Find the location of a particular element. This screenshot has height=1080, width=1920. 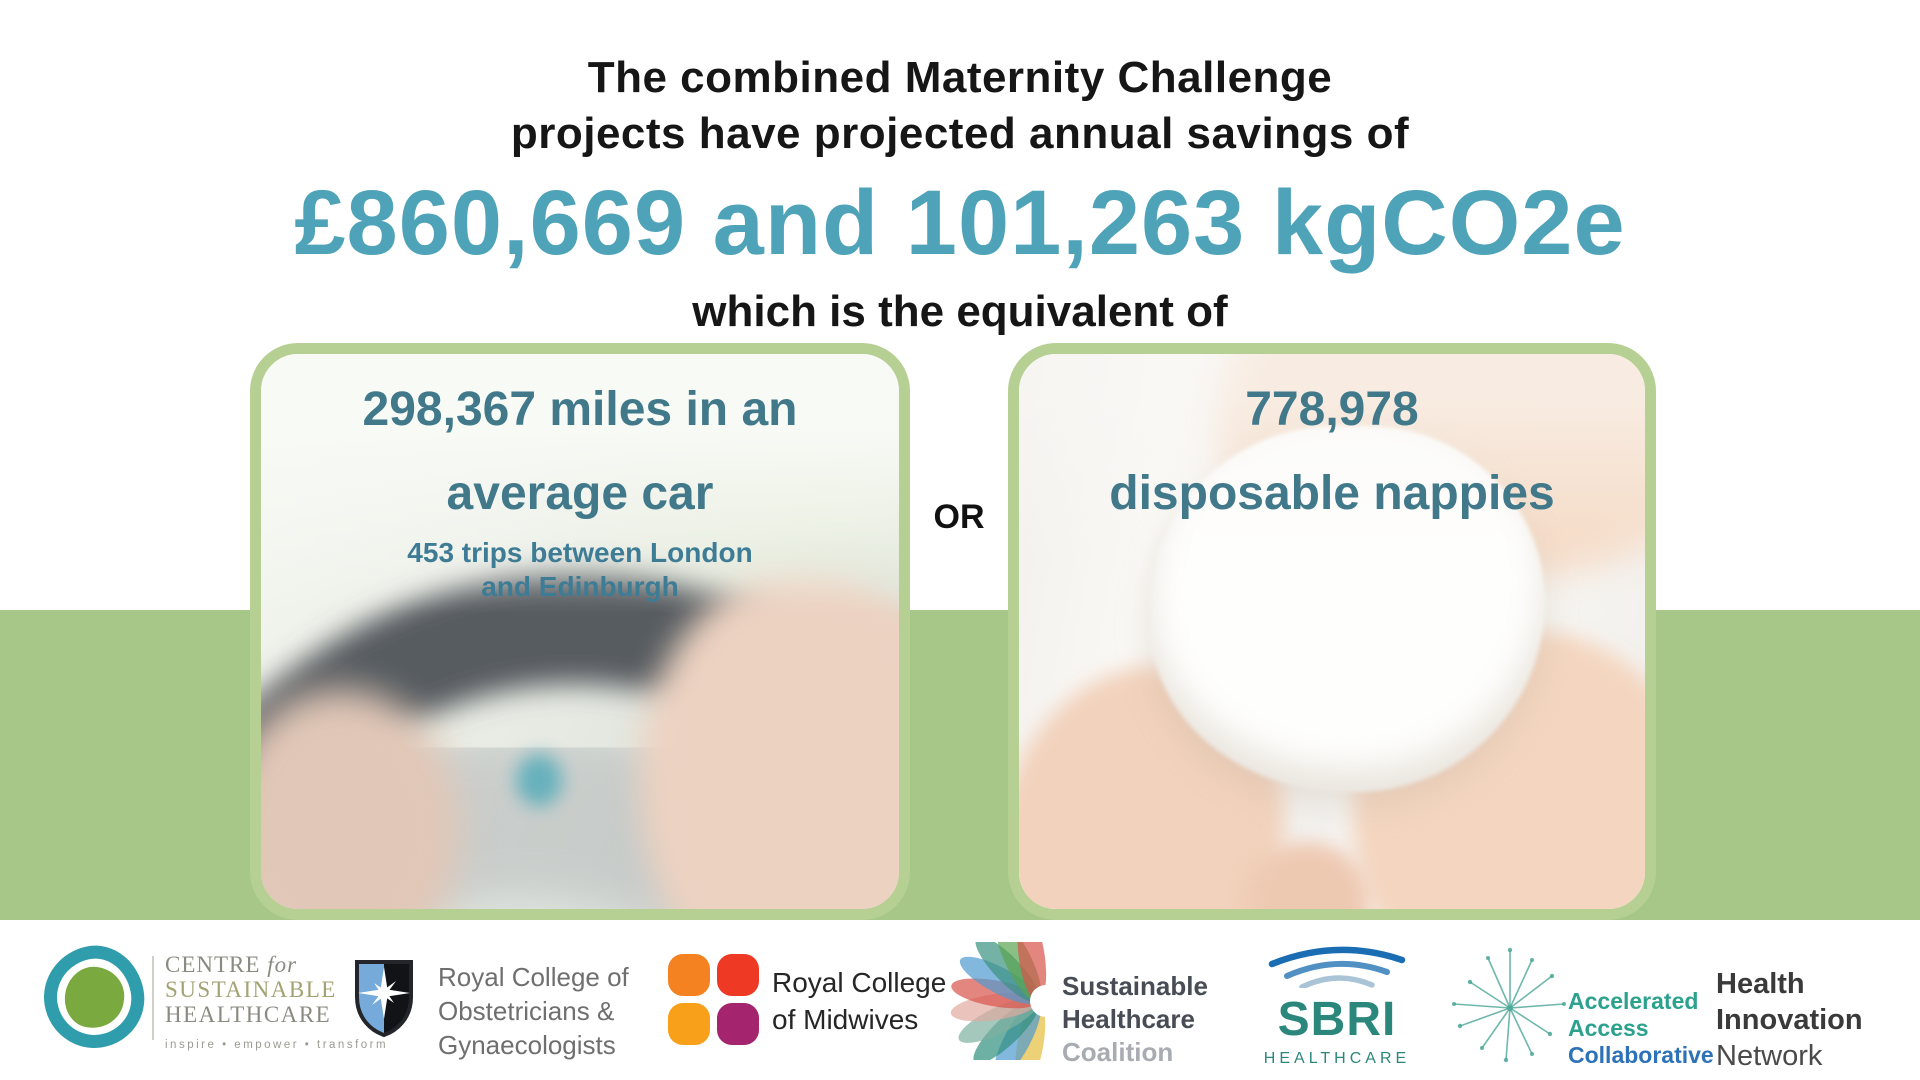

rcm-lobe-amber is located at coordinates (689, 1024).